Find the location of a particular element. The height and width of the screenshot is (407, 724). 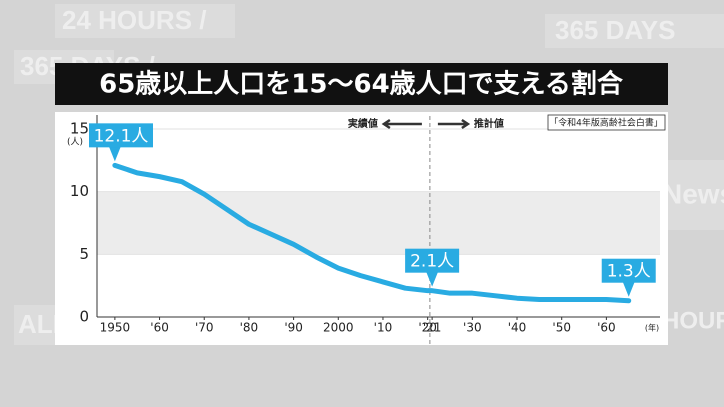

x-tick-label: '20 is located at coordinates (427, 328).